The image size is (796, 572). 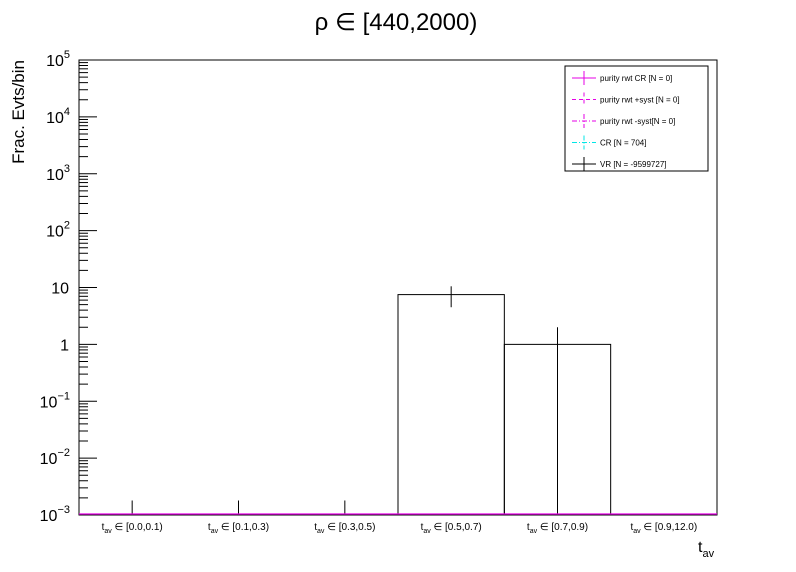 I want to click on y-tick-label: 10⁴, so click(x=58, y=116).